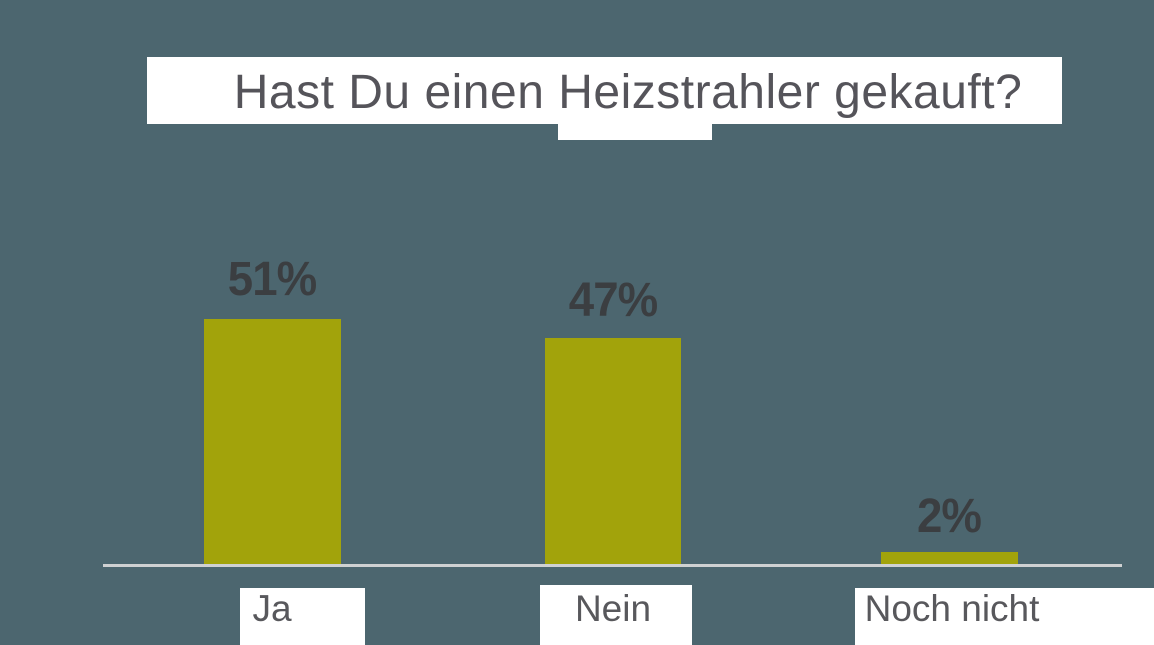 This screenshot has height=645, width=1154. What do you see at coordinates (949, 558) in the screenshot?
I see `bar-noch-nicht` at bounding box center [949, 558].